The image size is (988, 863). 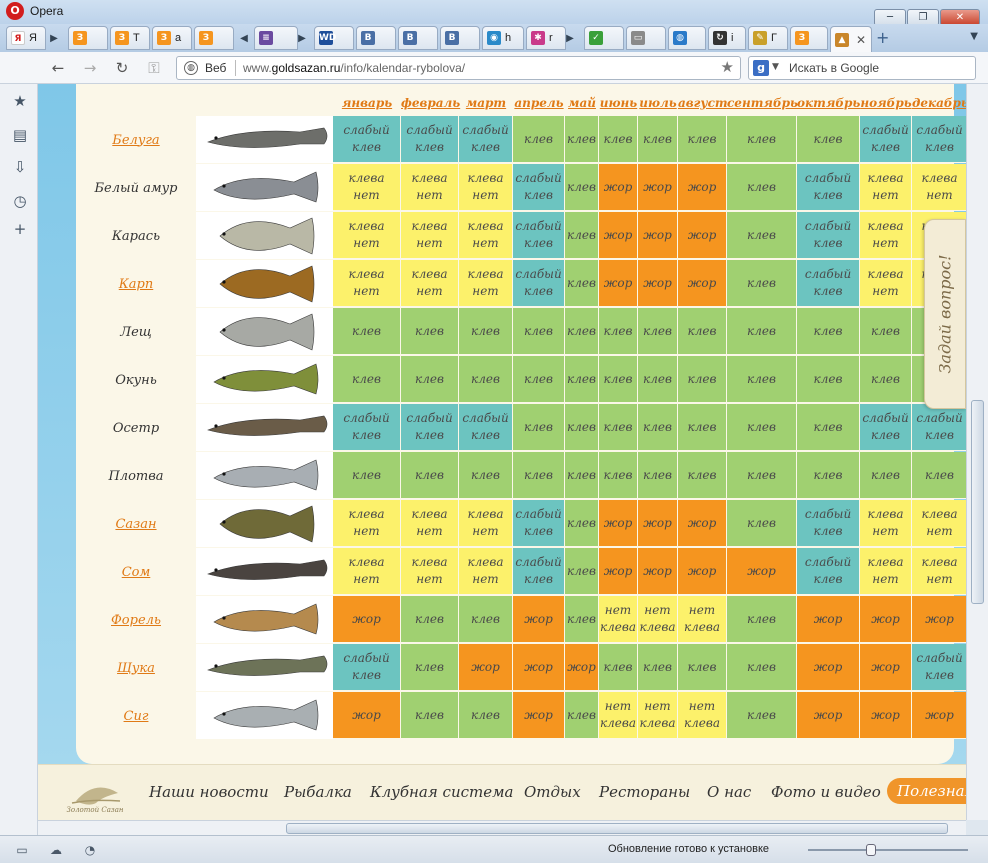 What do you see at coordinates (136, 140) in the screenshot?
I see `fish-name: Белуга` at bounding box center [136, 140].